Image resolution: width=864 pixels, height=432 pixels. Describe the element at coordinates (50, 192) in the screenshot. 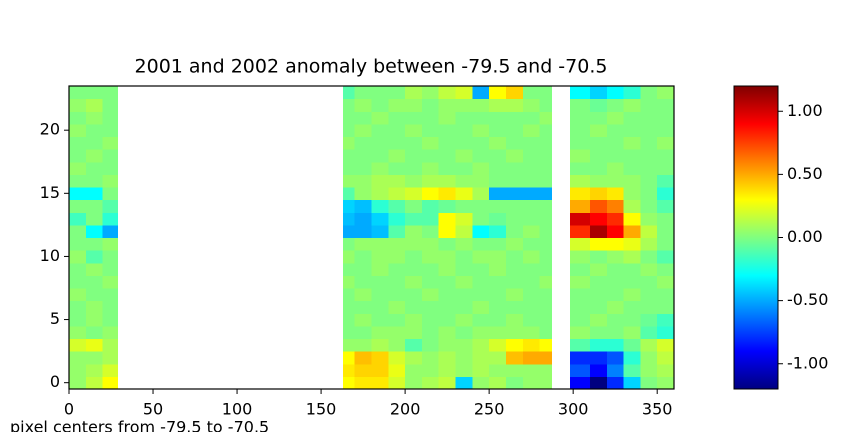

I see `y-tick-label: 15` at that location.